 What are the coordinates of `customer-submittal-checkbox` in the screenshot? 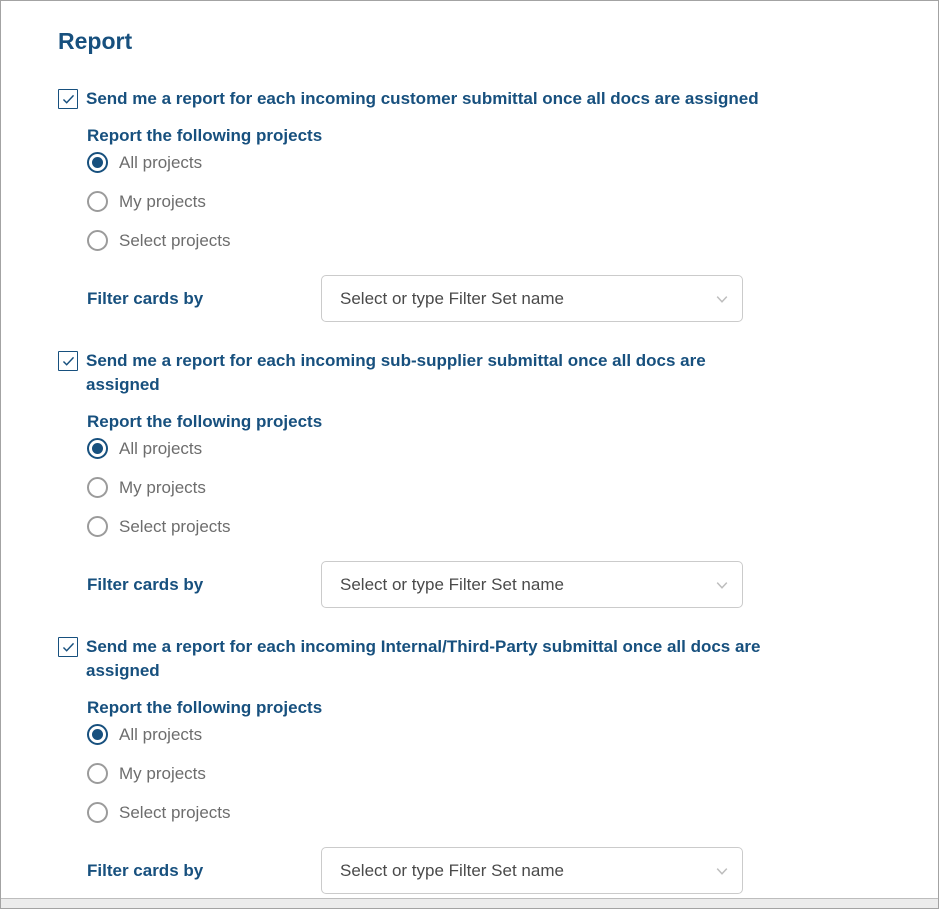 It's located at (68, 99).